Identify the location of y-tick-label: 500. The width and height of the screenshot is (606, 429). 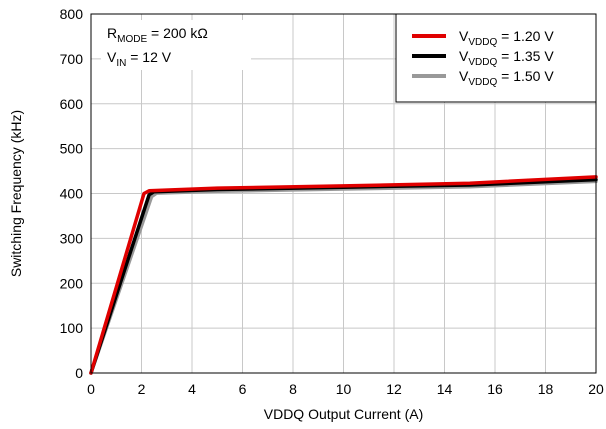
(72, 149).